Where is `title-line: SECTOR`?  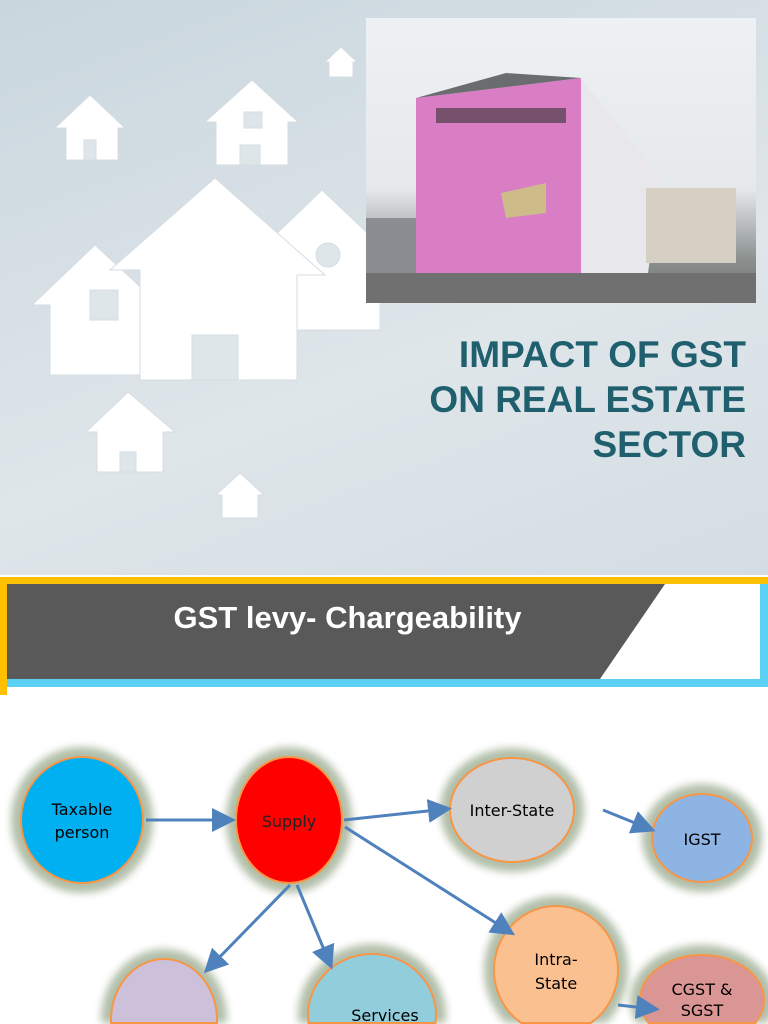 title-line: SECTOR is located at coordinates (669, 444).